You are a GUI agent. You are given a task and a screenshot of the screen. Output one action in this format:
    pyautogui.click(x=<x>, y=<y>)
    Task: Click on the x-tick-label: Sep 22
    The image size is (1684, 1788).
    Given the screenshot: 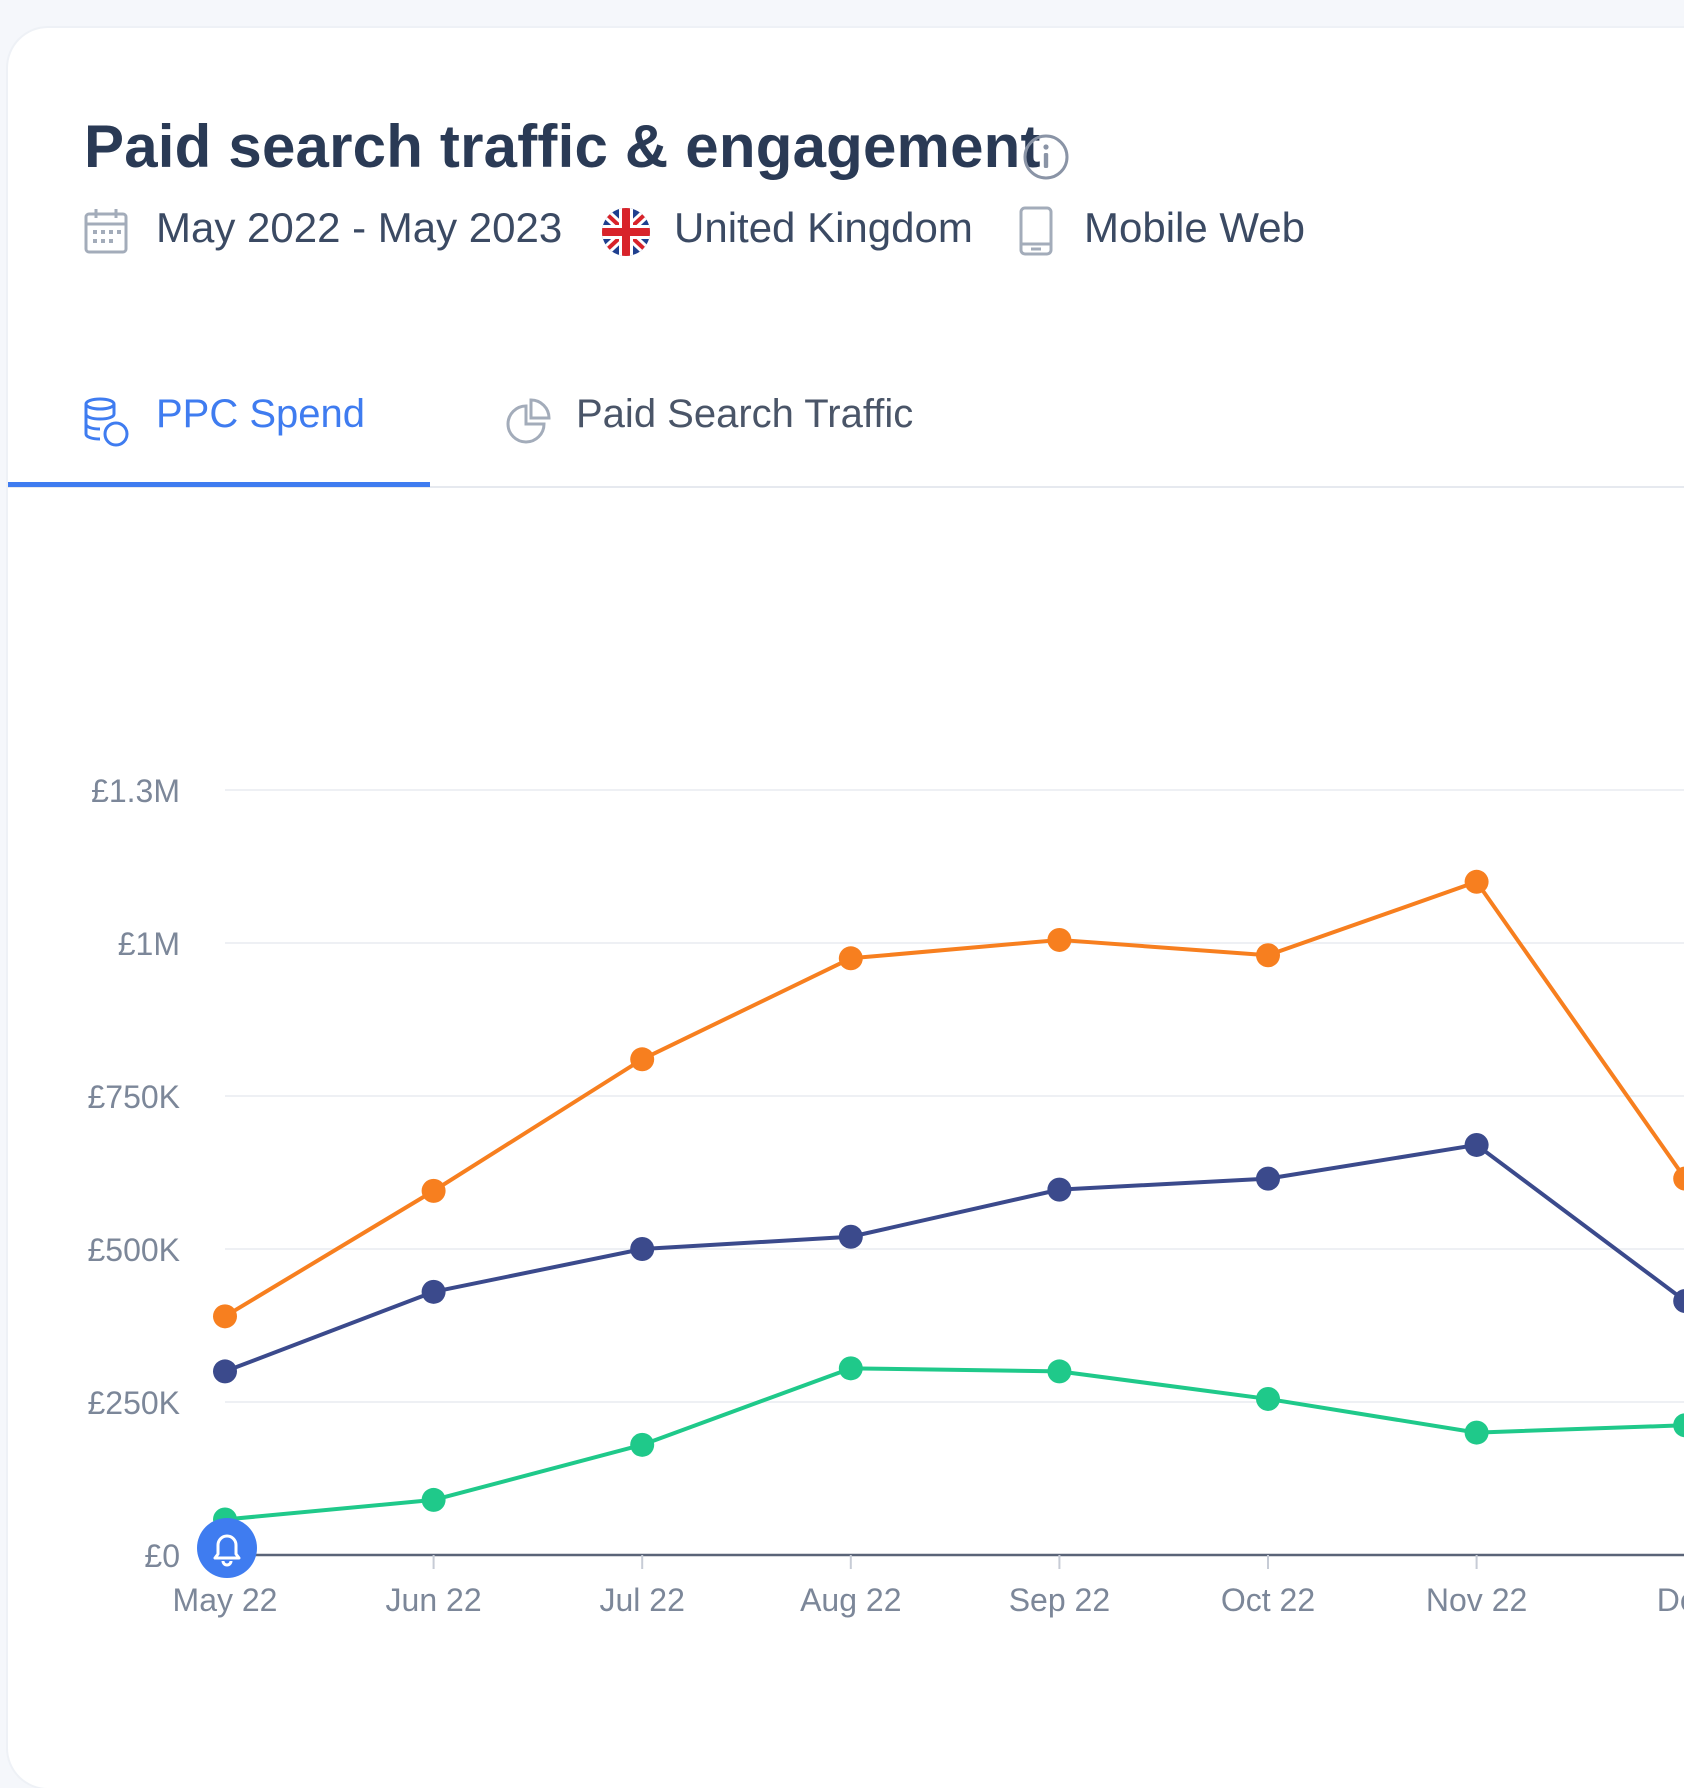 What is the action you would take?
    pyautogui.click(x=1059, y=1600)
    